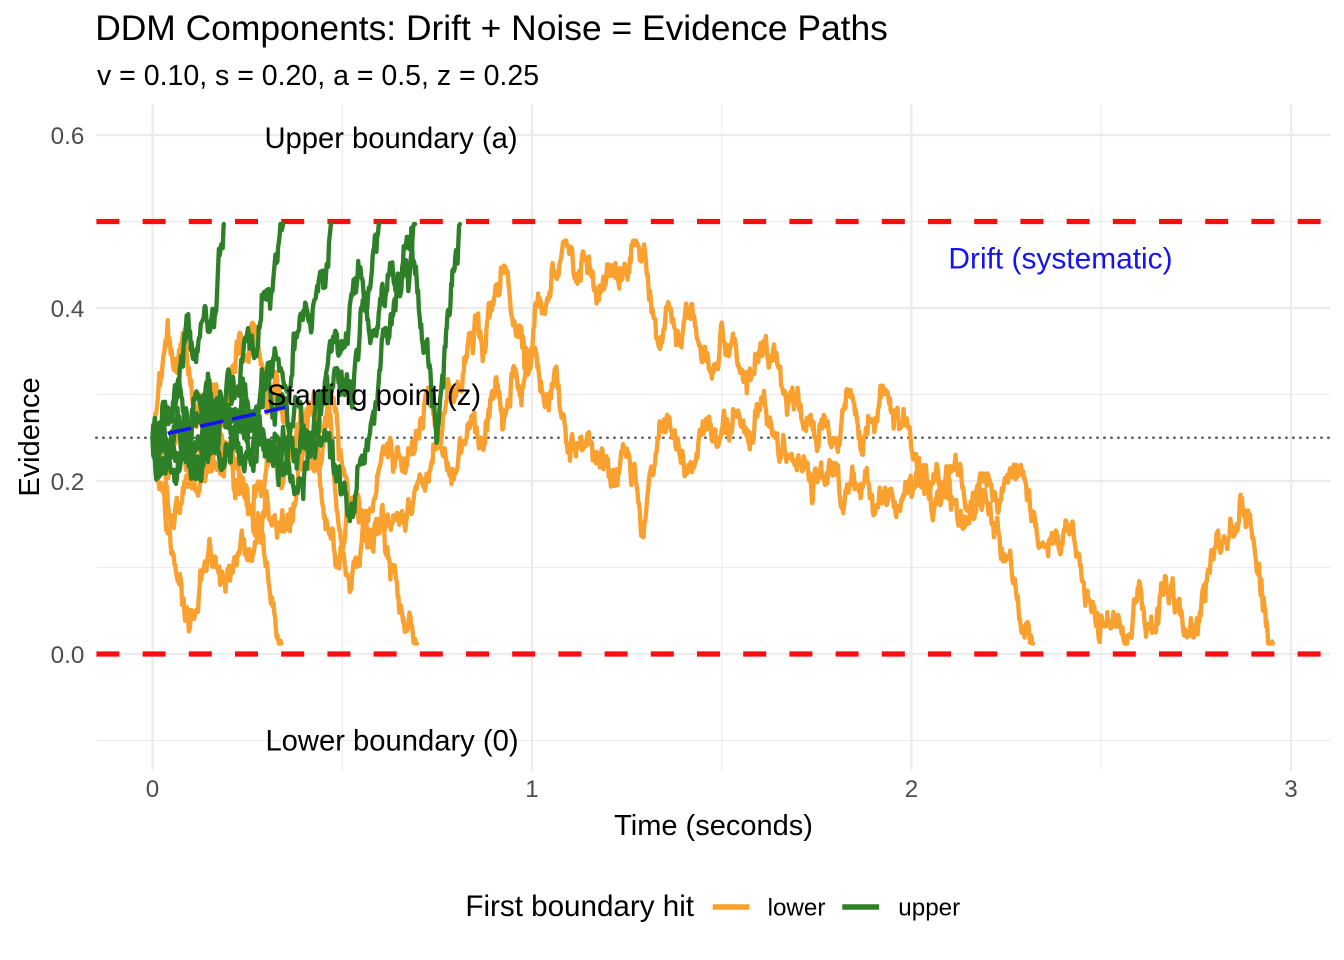 This screenshot has height=960, width=1344. Describe the element at coordinates (68, 136) in the screenshot. I see `svg-text: 0.6` at that location.